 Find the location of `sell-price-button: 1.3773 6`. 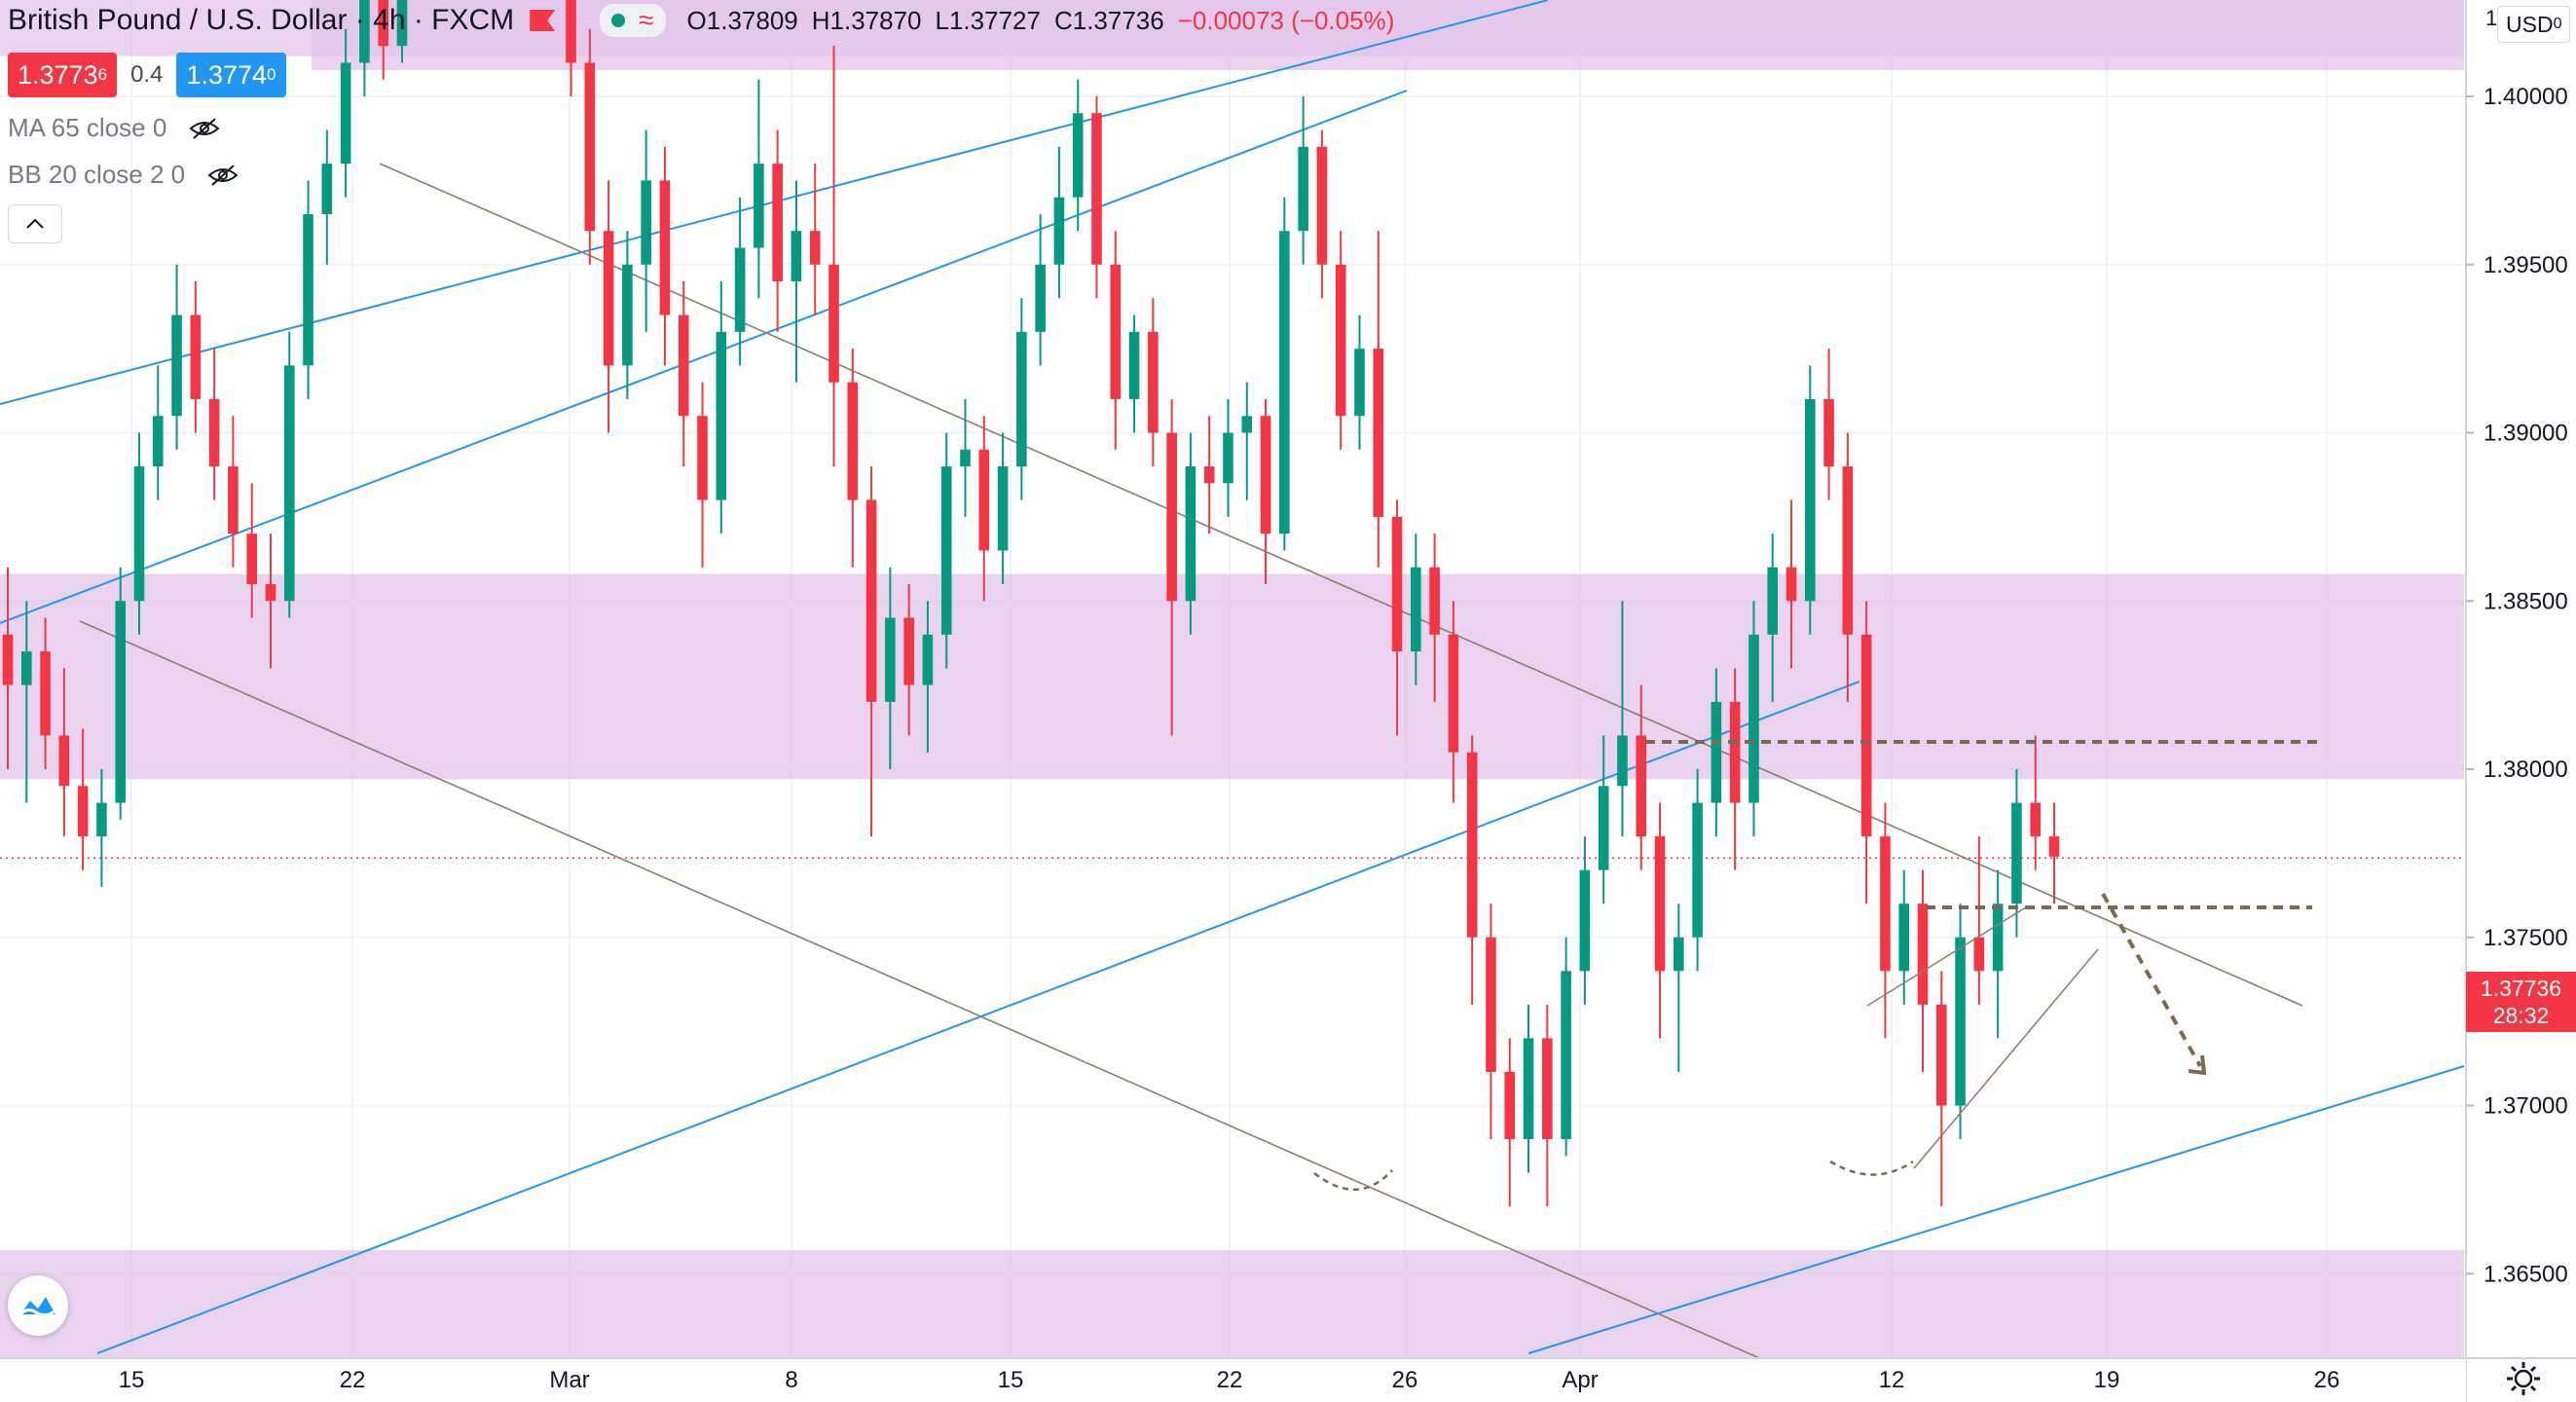

sell-price-button: 1.3773 6 is located at coordinates (63, 75).